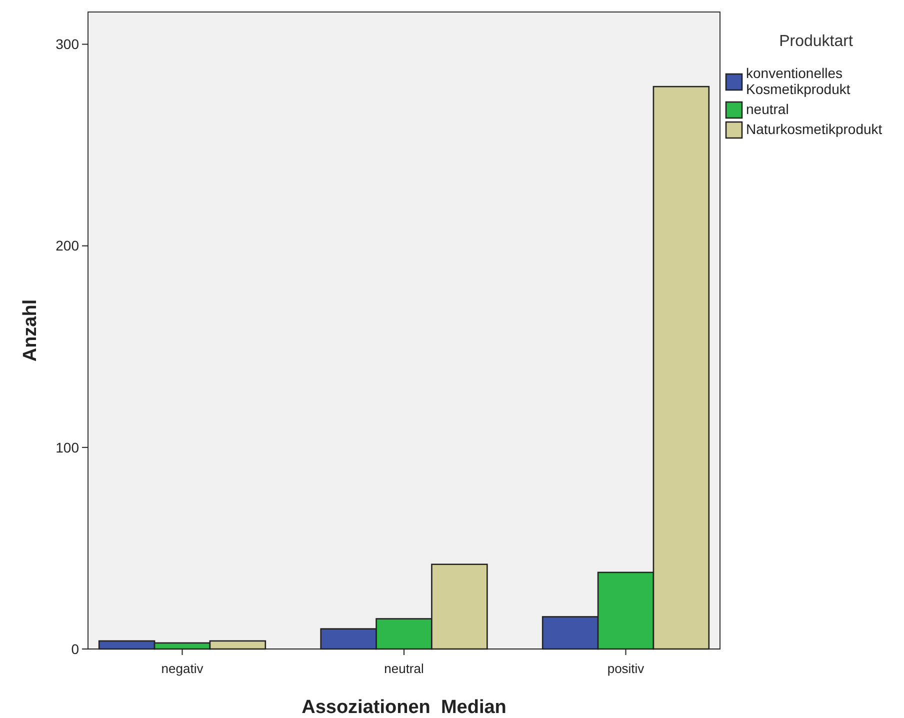 The width and height of the screenshot is (904, 718). I want to click on y-tick-label: 0, so click(75, 648).